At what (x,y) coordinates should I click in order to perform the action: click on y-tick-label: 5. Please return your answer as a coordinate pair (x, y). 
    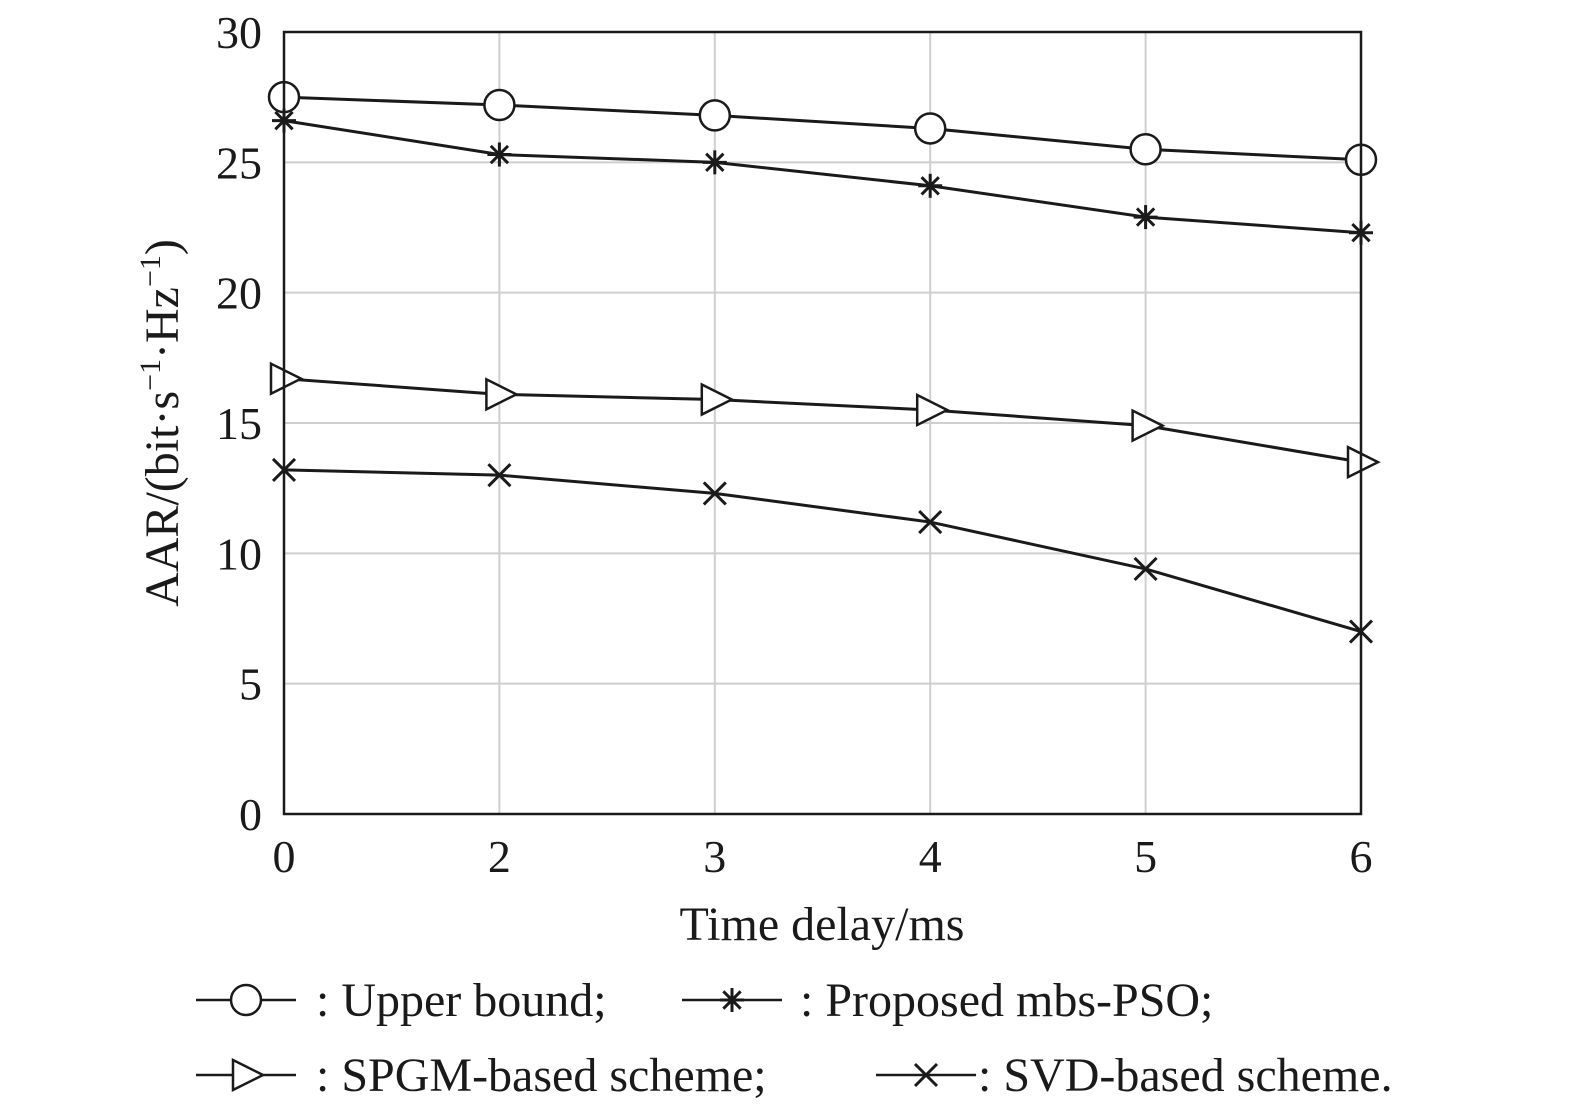
    Looking at the image, I should click on (250, 684).